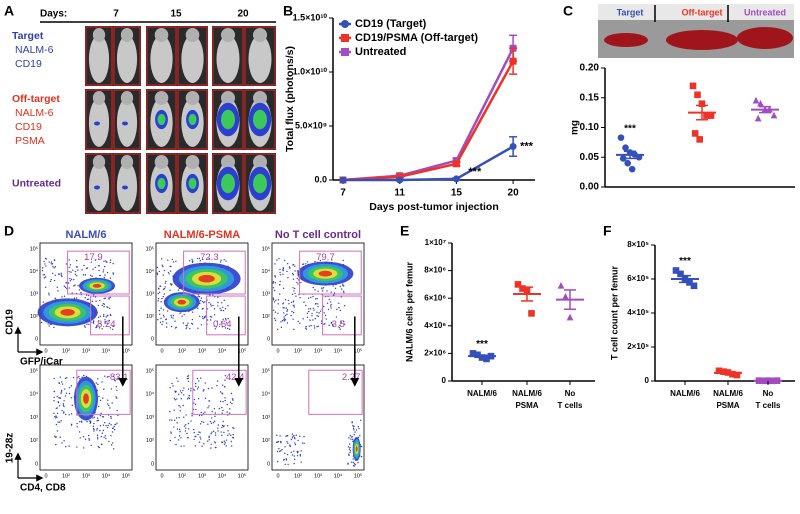 Image resolution: width=800 pixels, height=514 pixels. What do you see at coordinates (356, 449) in the screenshot?
I see `density` at bounding box center [356, 449].